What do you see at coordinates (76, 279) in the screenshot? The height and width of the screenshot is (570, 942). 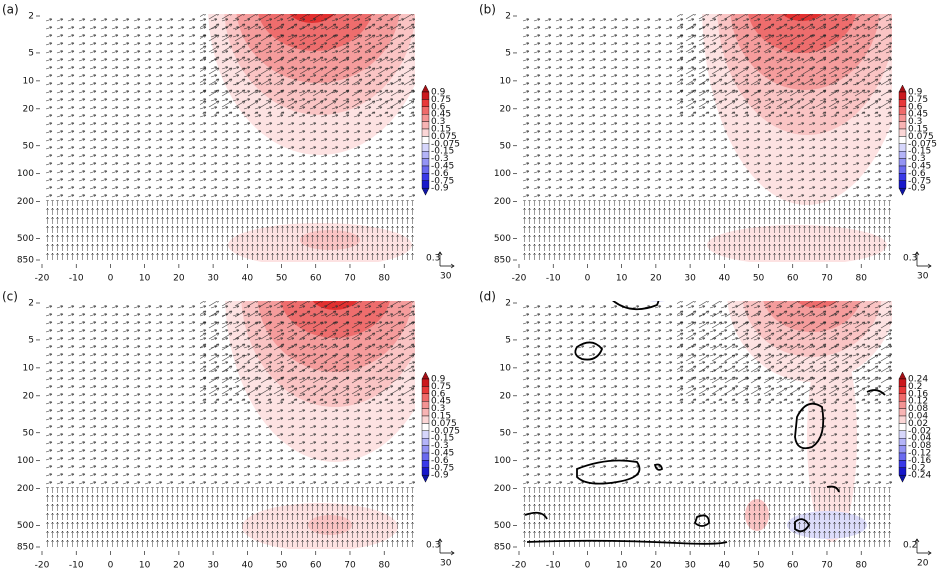 I see `x-tick-label: -10` at bounding box center [76, 279].